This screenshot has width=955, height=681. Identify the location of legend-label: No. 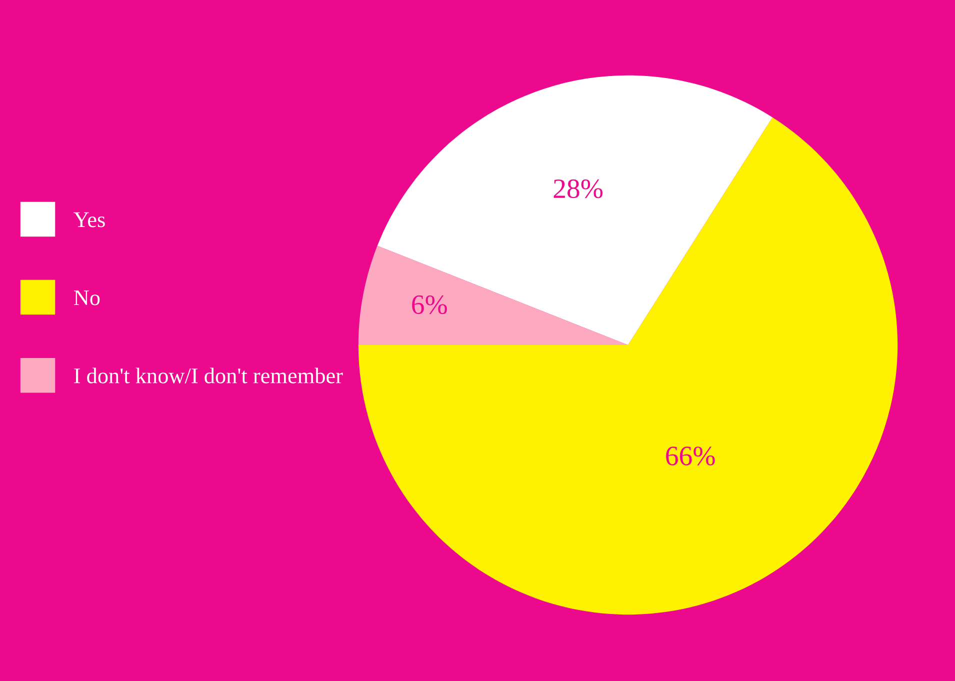
(87, 298).